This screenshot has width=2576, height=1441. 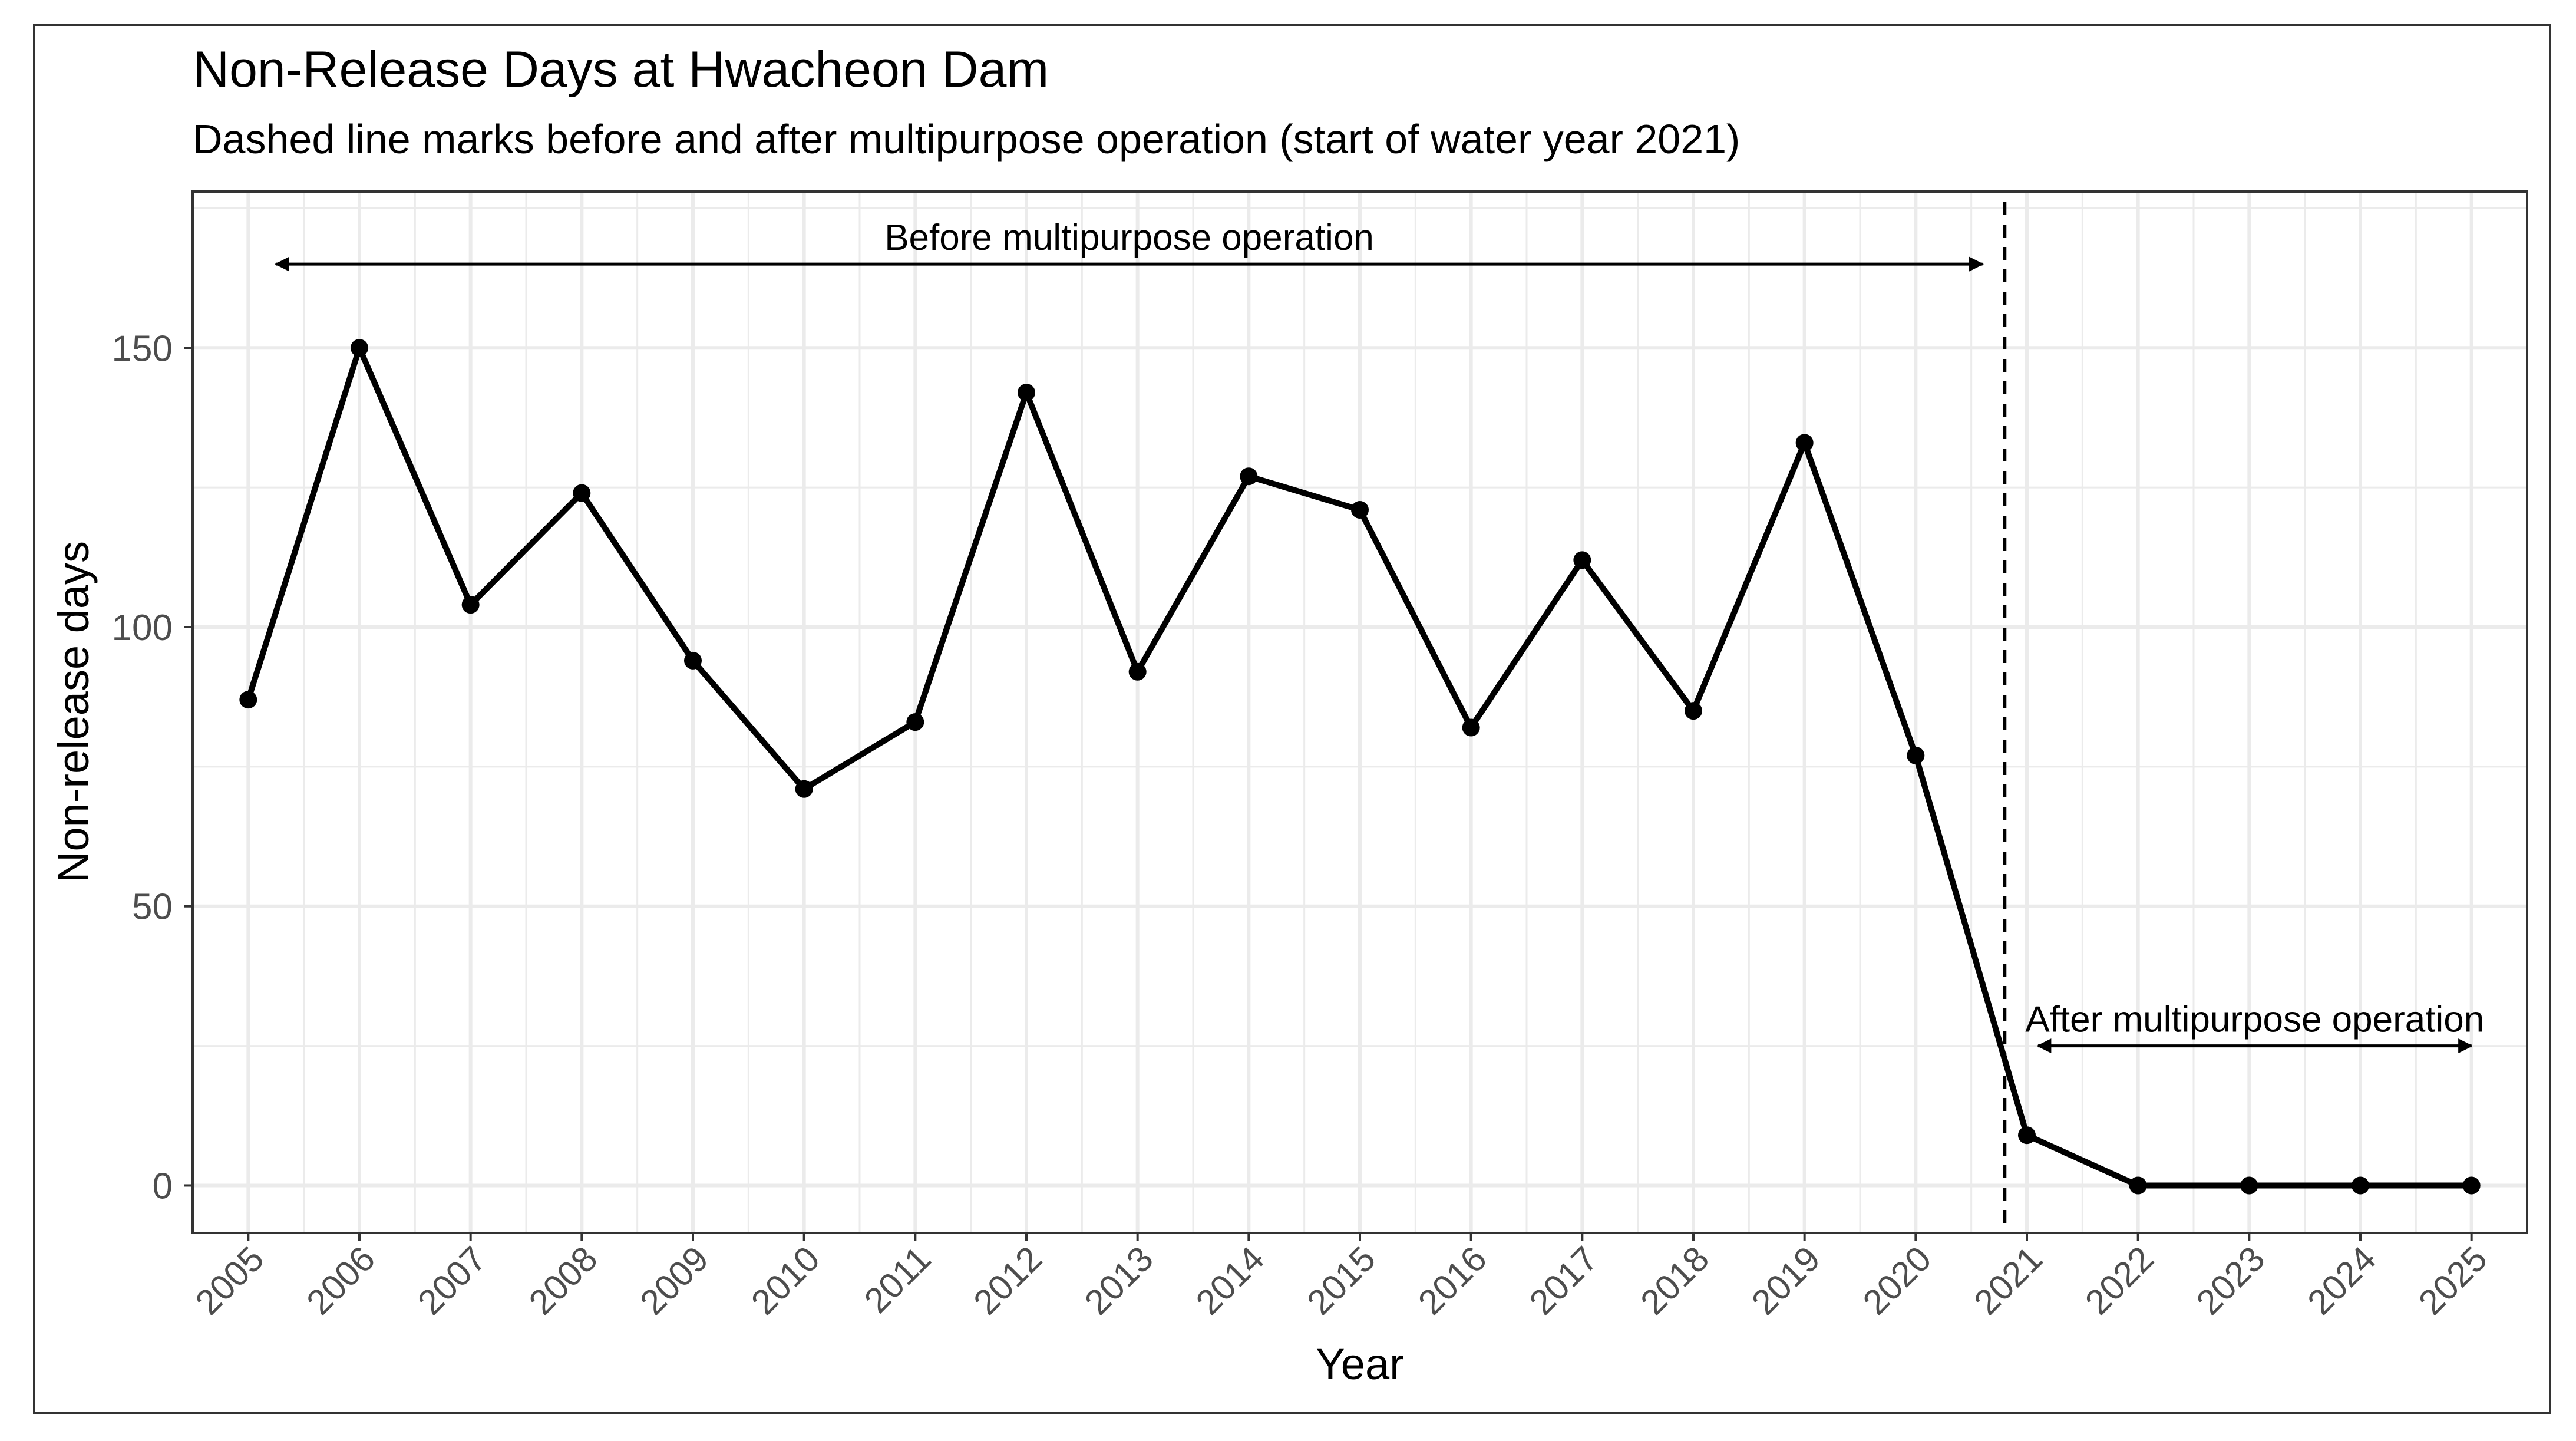 I want to click on y-axis-title: Non-release days, so click(x=73, y=712).